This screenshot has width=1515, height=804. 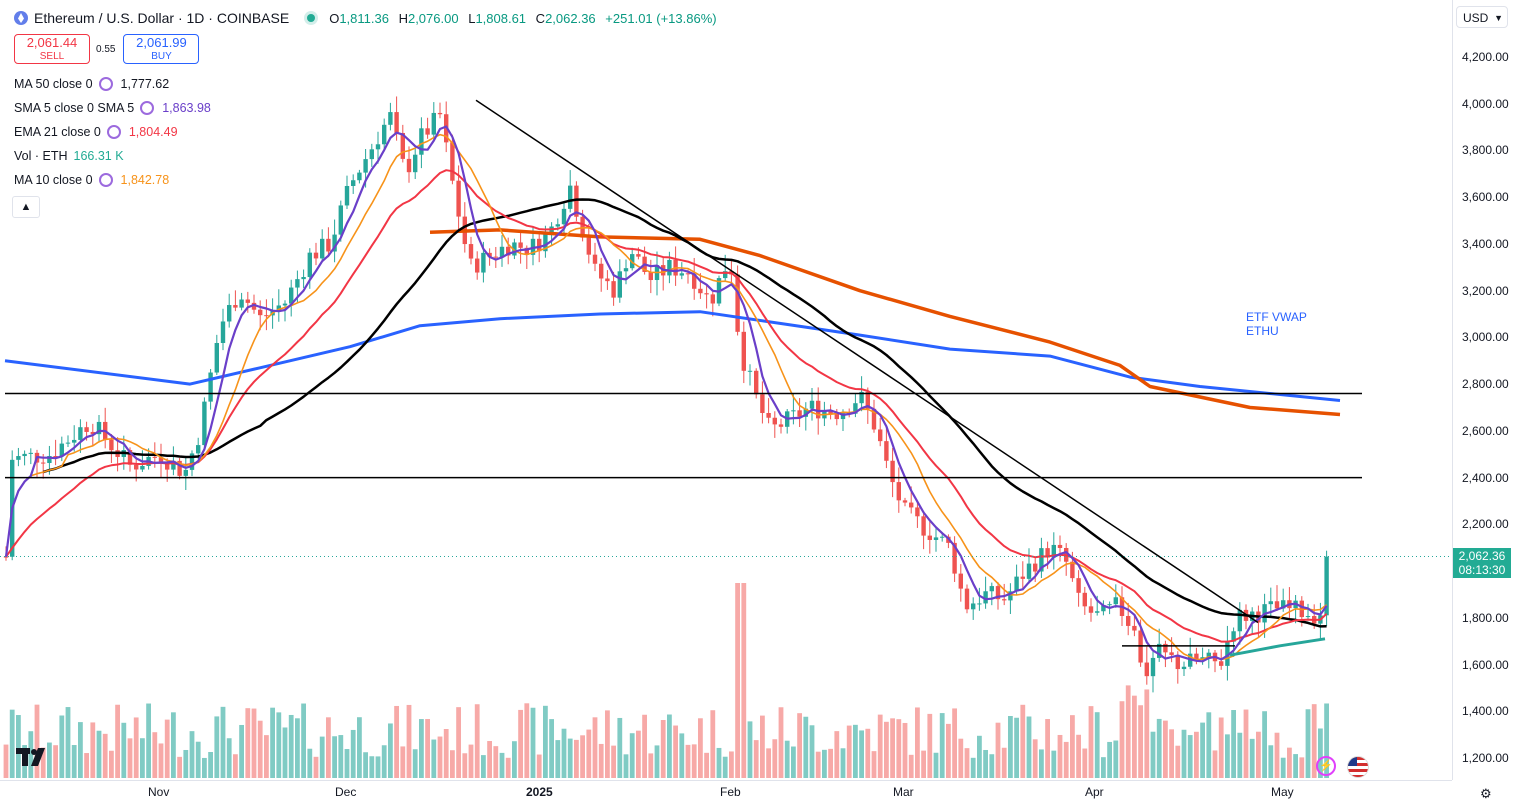 What do you see at coordinates (1483, 390) in the screenshot?
I see `price-axis` at bounding box center [1483, 390].